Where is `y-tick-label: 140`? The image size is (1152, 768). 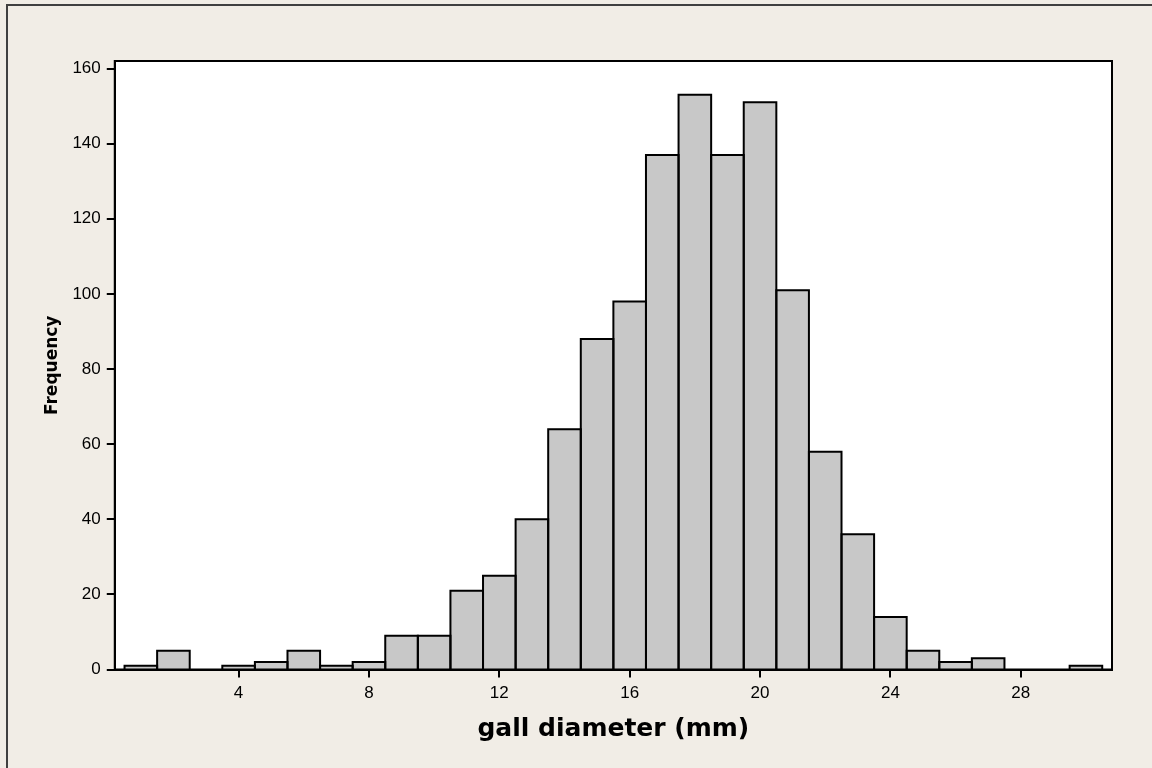
y-tick-label: 140 is located at coordinates (86, 143).